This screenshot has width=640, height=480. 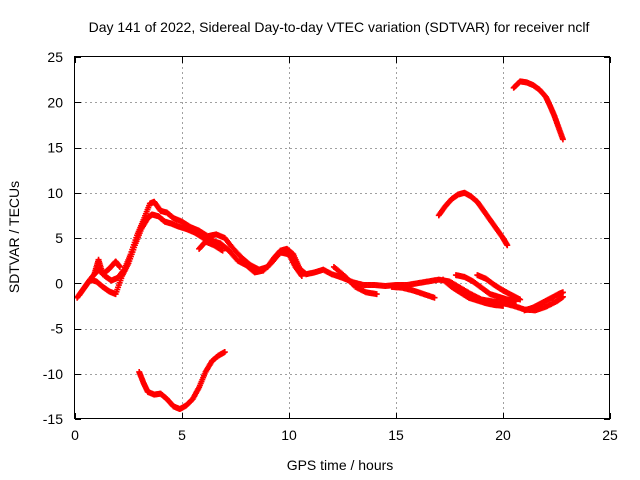 What do you see at coordinates (610, 435) in the screenshot?
I see `x-tick-label: 25` at bounding box center [610, 435].